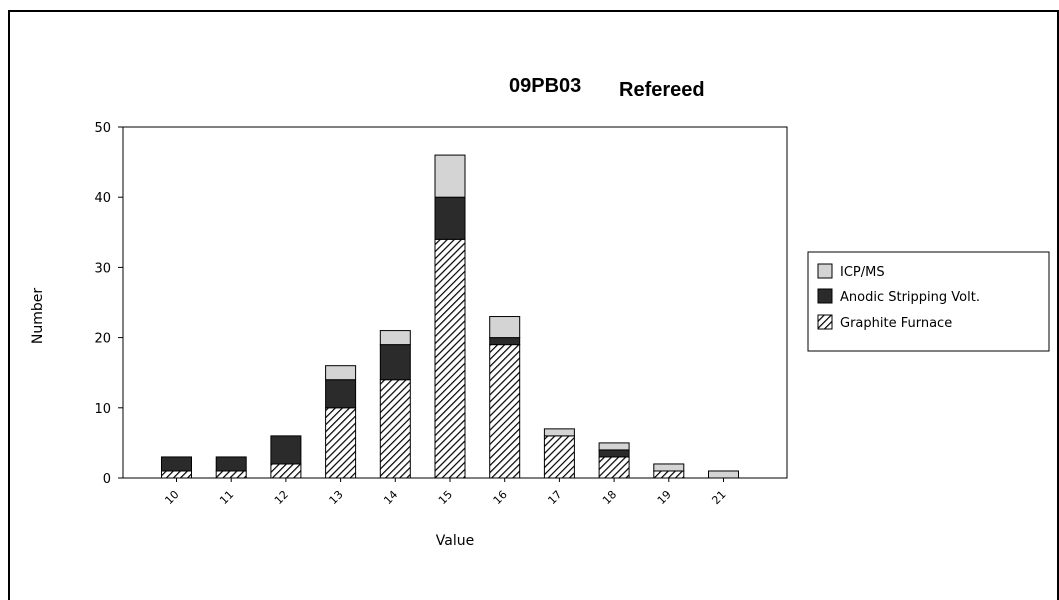  Describe the element at coordinates (554, 497) in the screenshot. I see `x-tick-label: 17` at that location.